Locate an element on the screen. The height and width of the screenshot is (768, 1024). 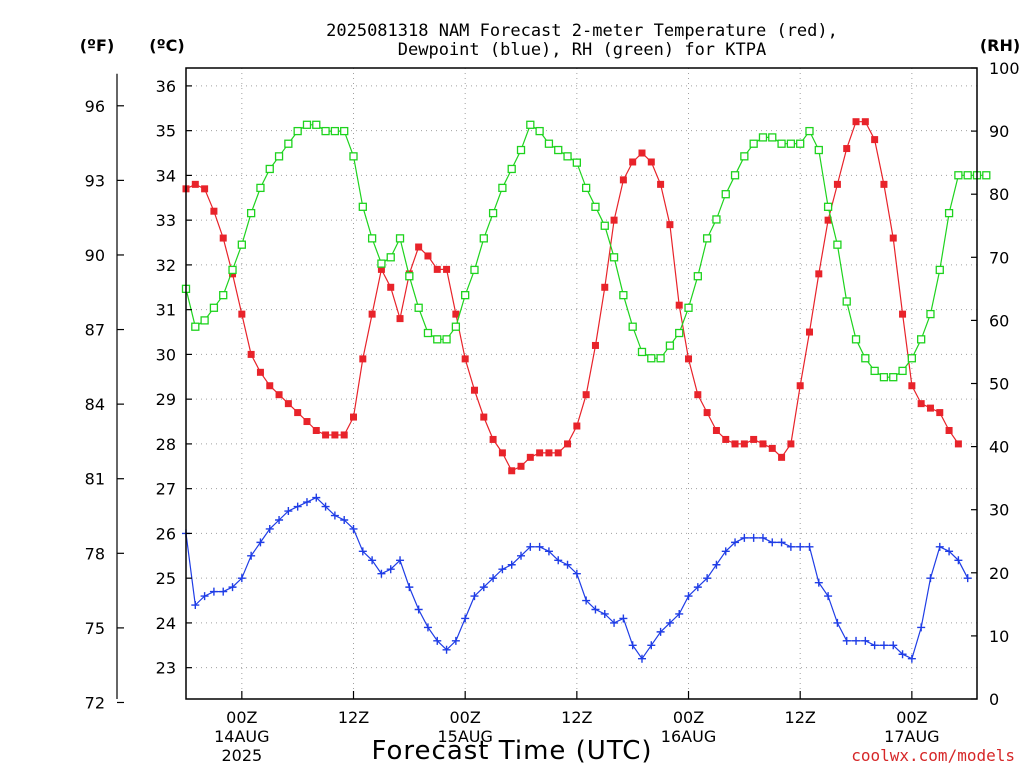
celsius-tick-label: 28 is located at coordinates (166, 444).